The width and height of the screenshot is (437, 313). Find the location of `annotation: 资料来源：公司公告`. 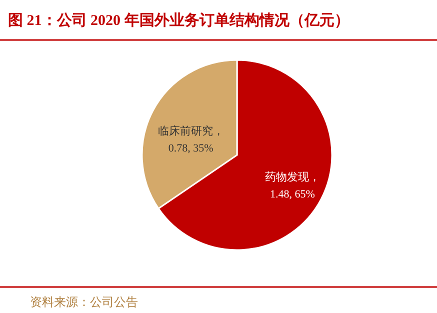

annotation: 资料来源：公司公告 is located at coordinates (84, 302).